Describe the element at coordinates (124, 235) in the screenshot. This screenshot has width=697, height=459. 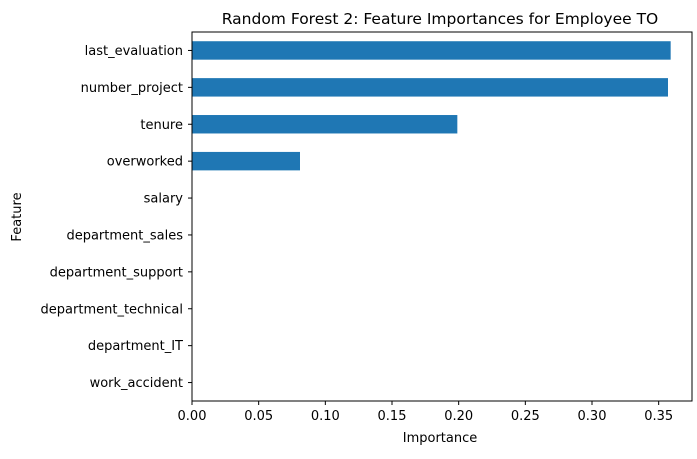
I see `y-tick-label: department_sales` at that location.